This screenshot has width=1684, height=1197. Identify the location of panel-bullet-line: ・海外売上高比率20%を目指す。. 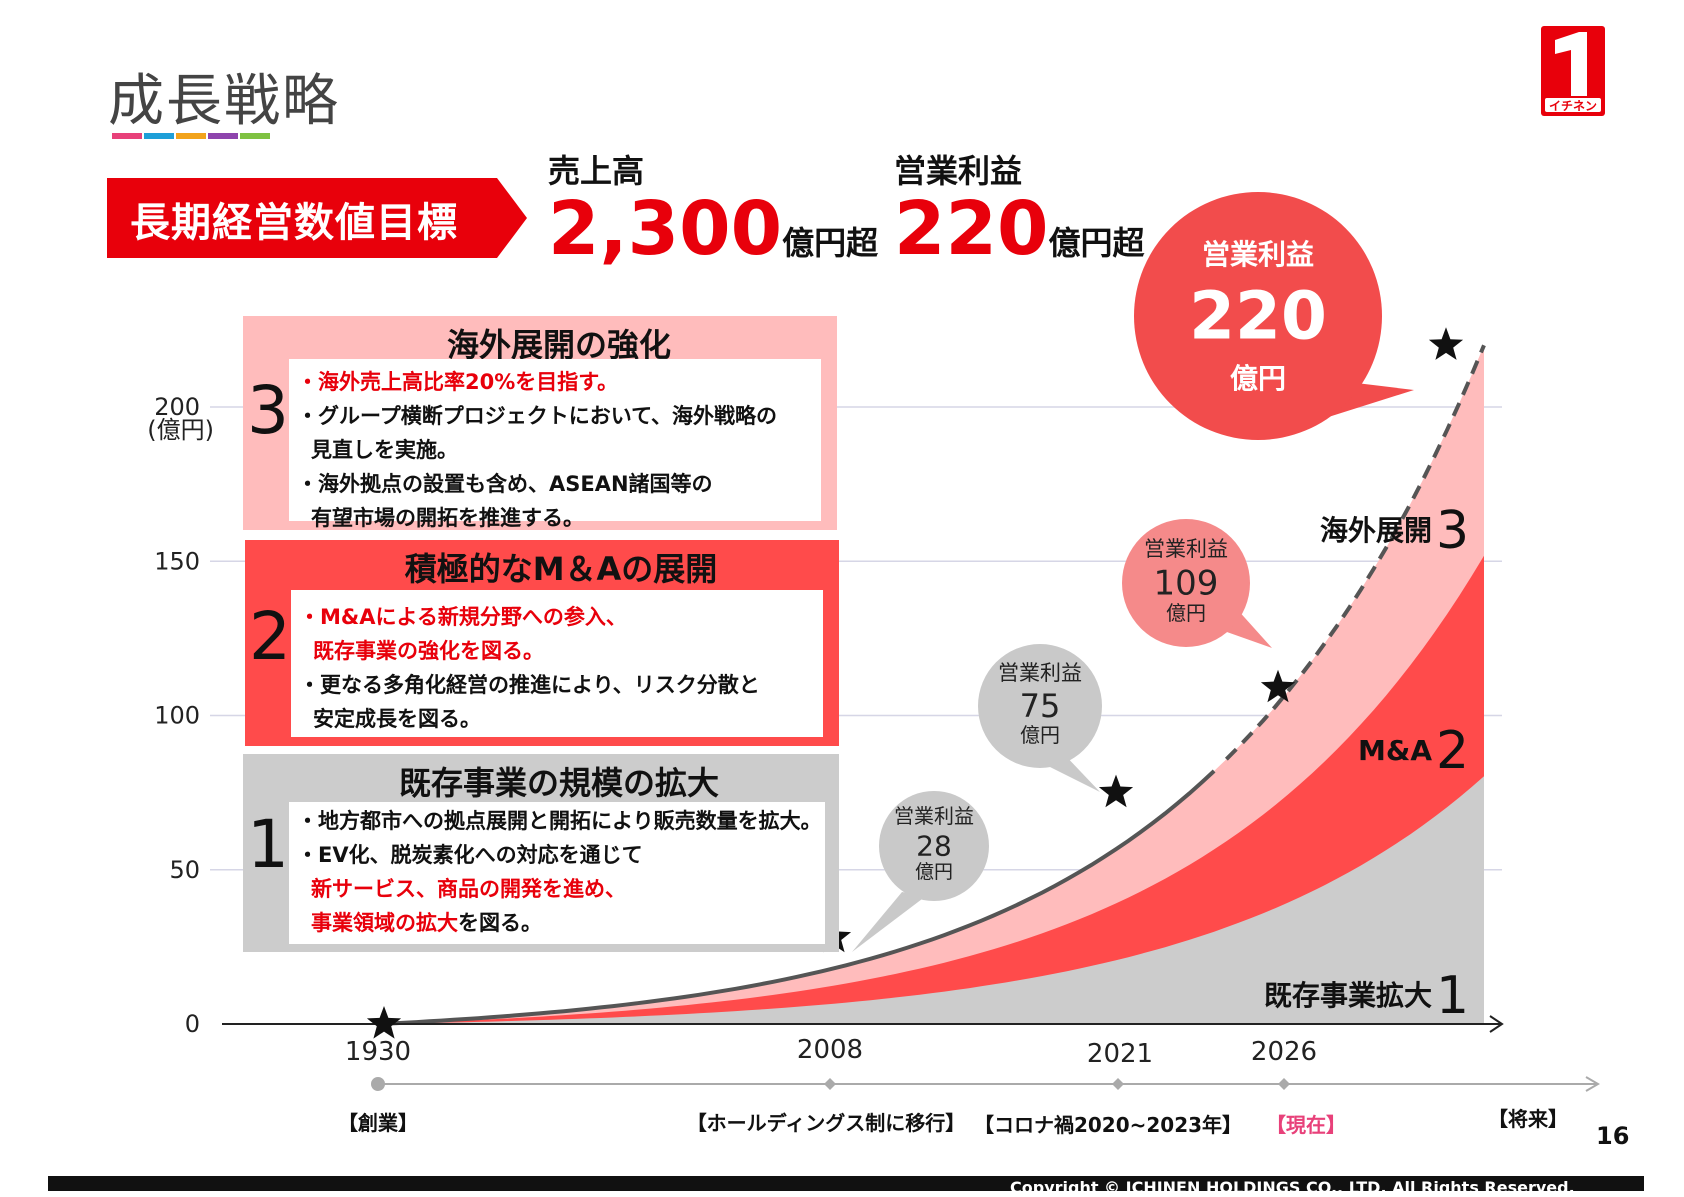
(555, 382).